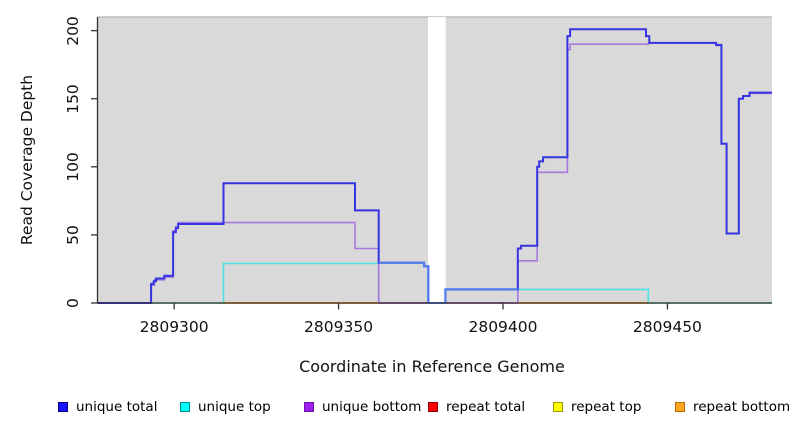  Describe the element at coordinates (503, 327) in the screenshot. I see `x-tick-label: 2809400` at that location.